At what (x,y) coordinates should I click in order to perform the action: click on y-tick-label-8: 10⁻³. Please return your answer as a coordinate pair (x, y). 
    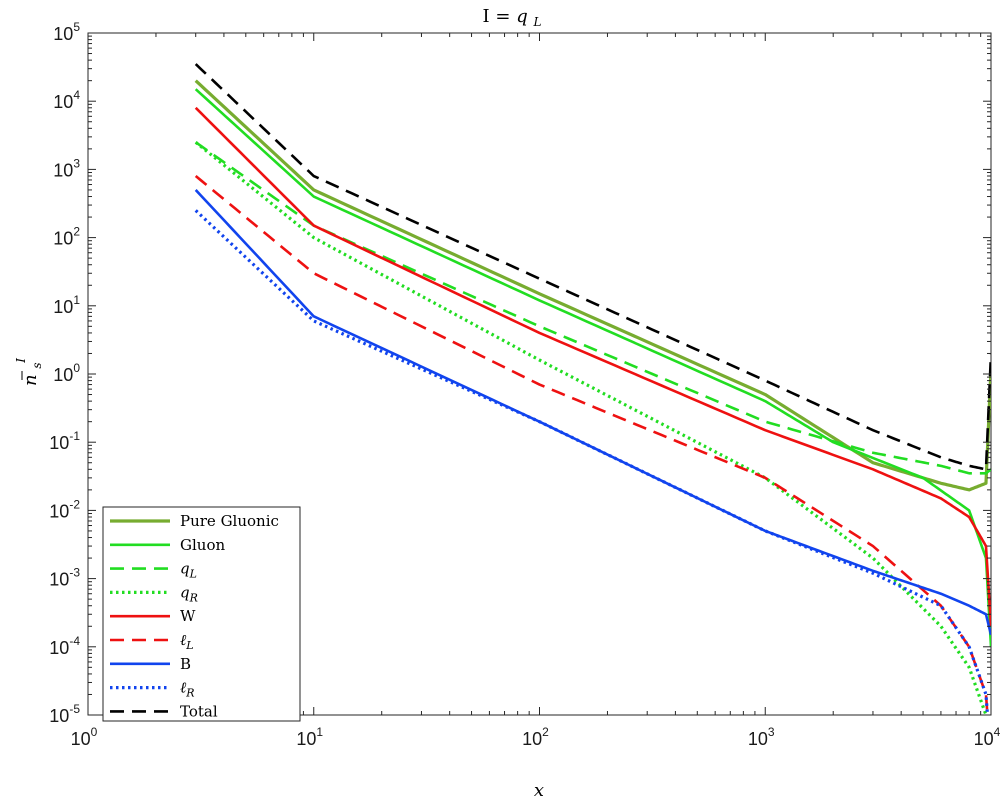
    Looking at the image, I should click on (64, 578).